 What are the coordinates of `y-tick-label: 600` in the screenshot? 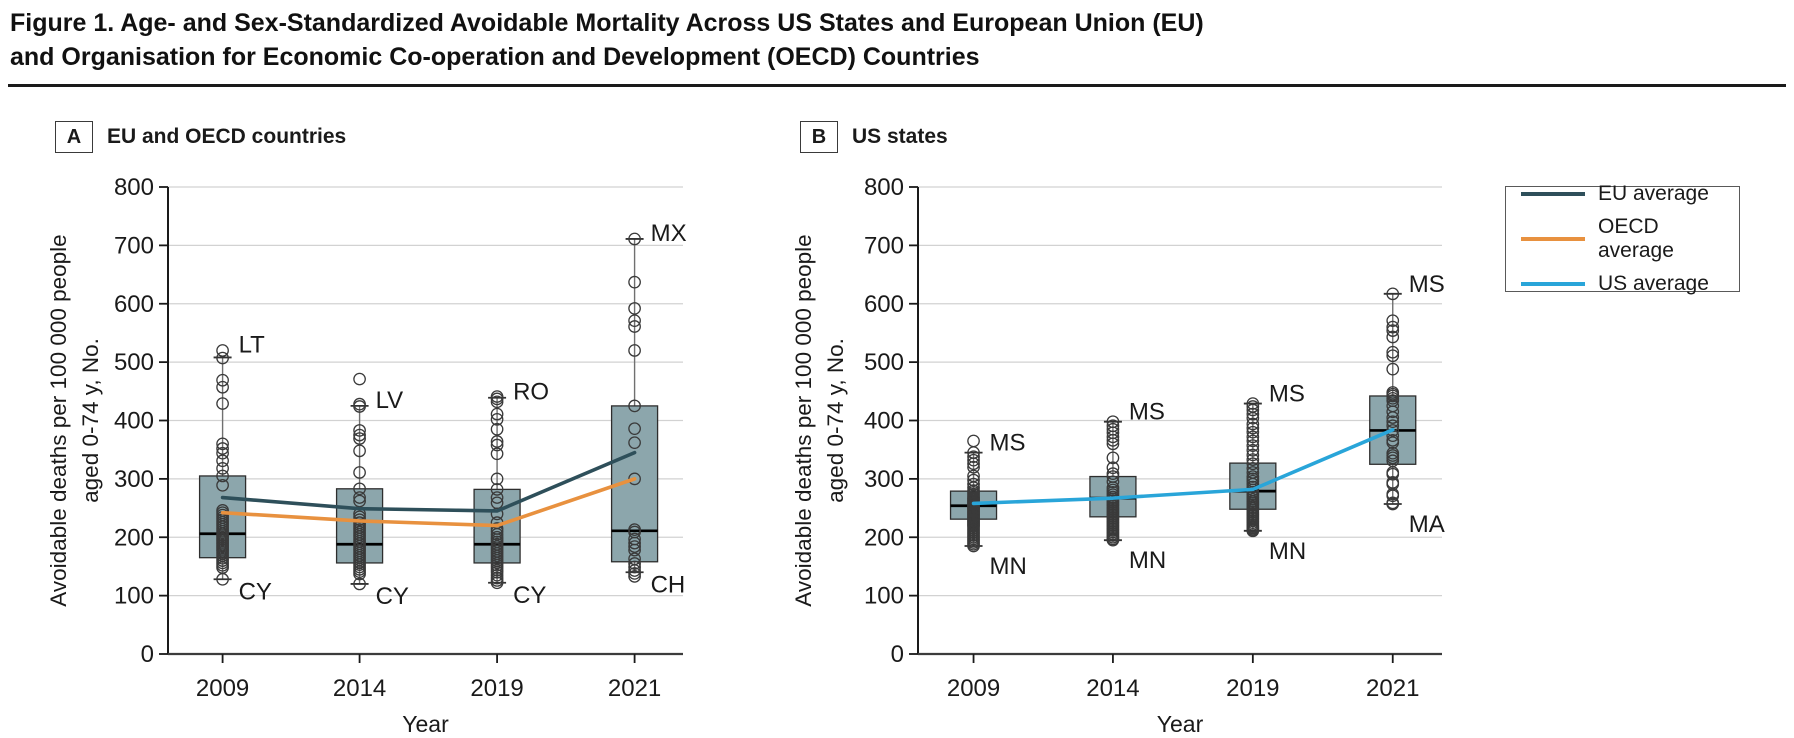 It's located at (884, 304).